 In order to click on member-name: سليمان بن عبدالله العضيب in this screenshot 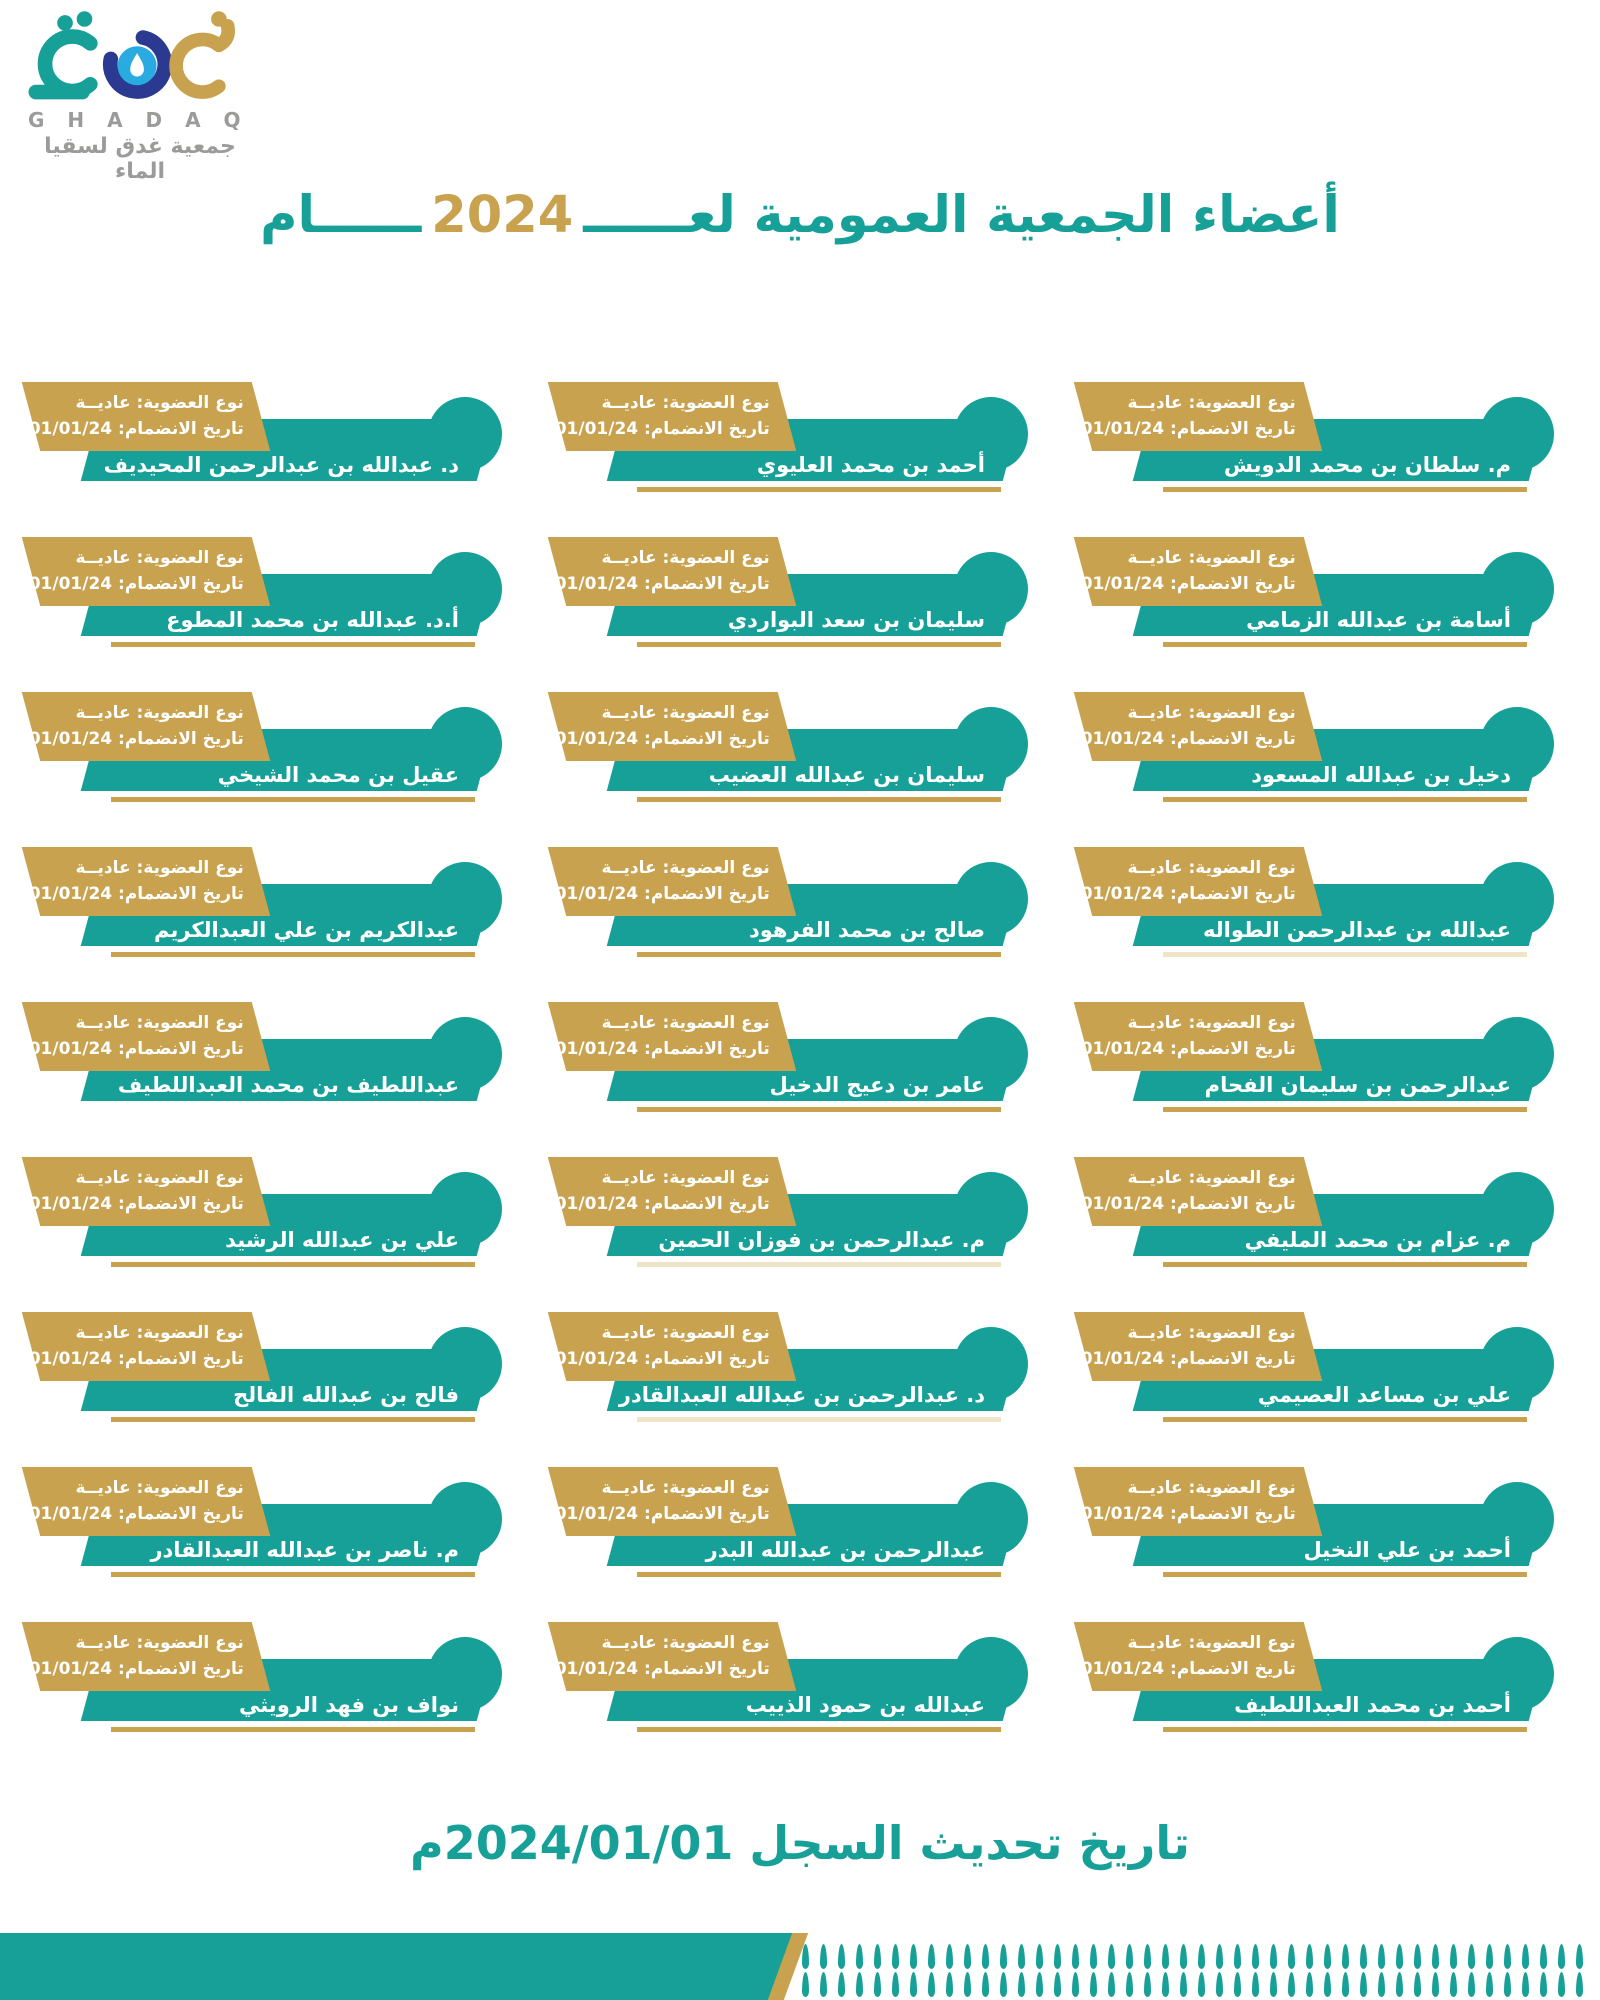, I will do `click(846, 775)`.